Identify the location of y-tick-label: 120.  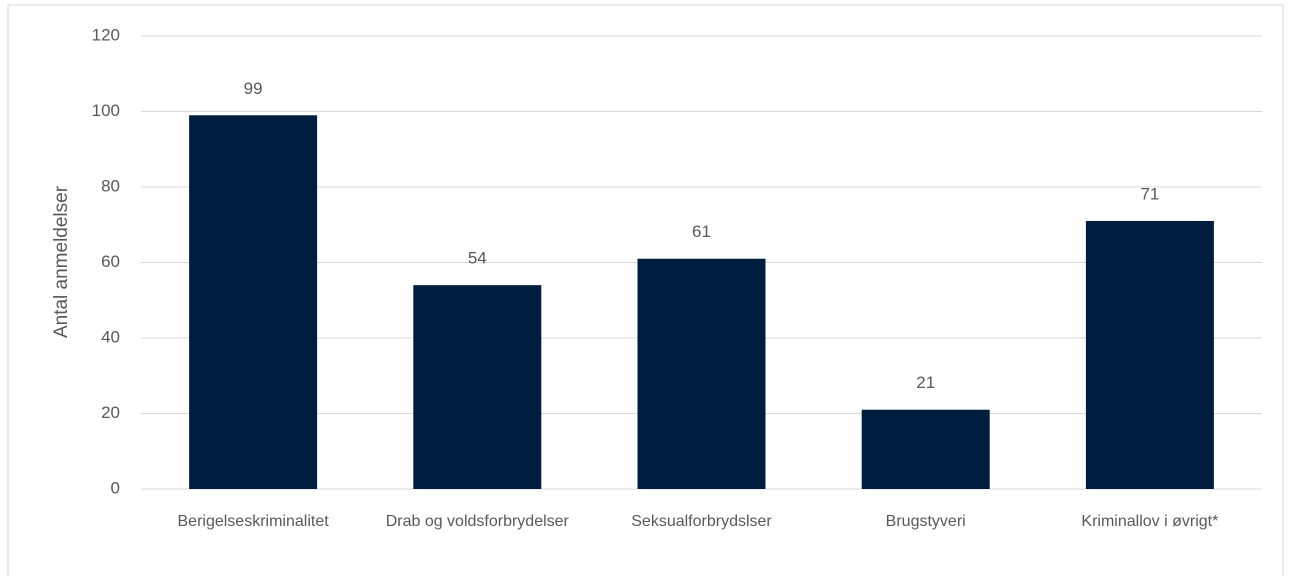
(106, 34).